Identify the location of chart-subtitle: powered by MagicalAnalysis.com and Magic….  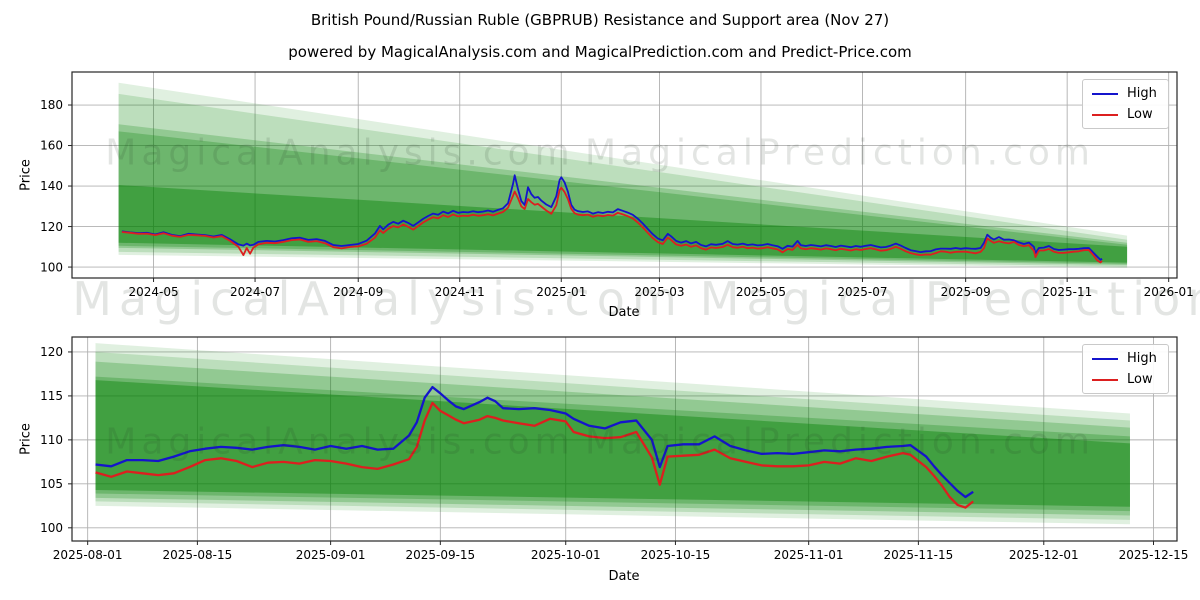
(600, 52).